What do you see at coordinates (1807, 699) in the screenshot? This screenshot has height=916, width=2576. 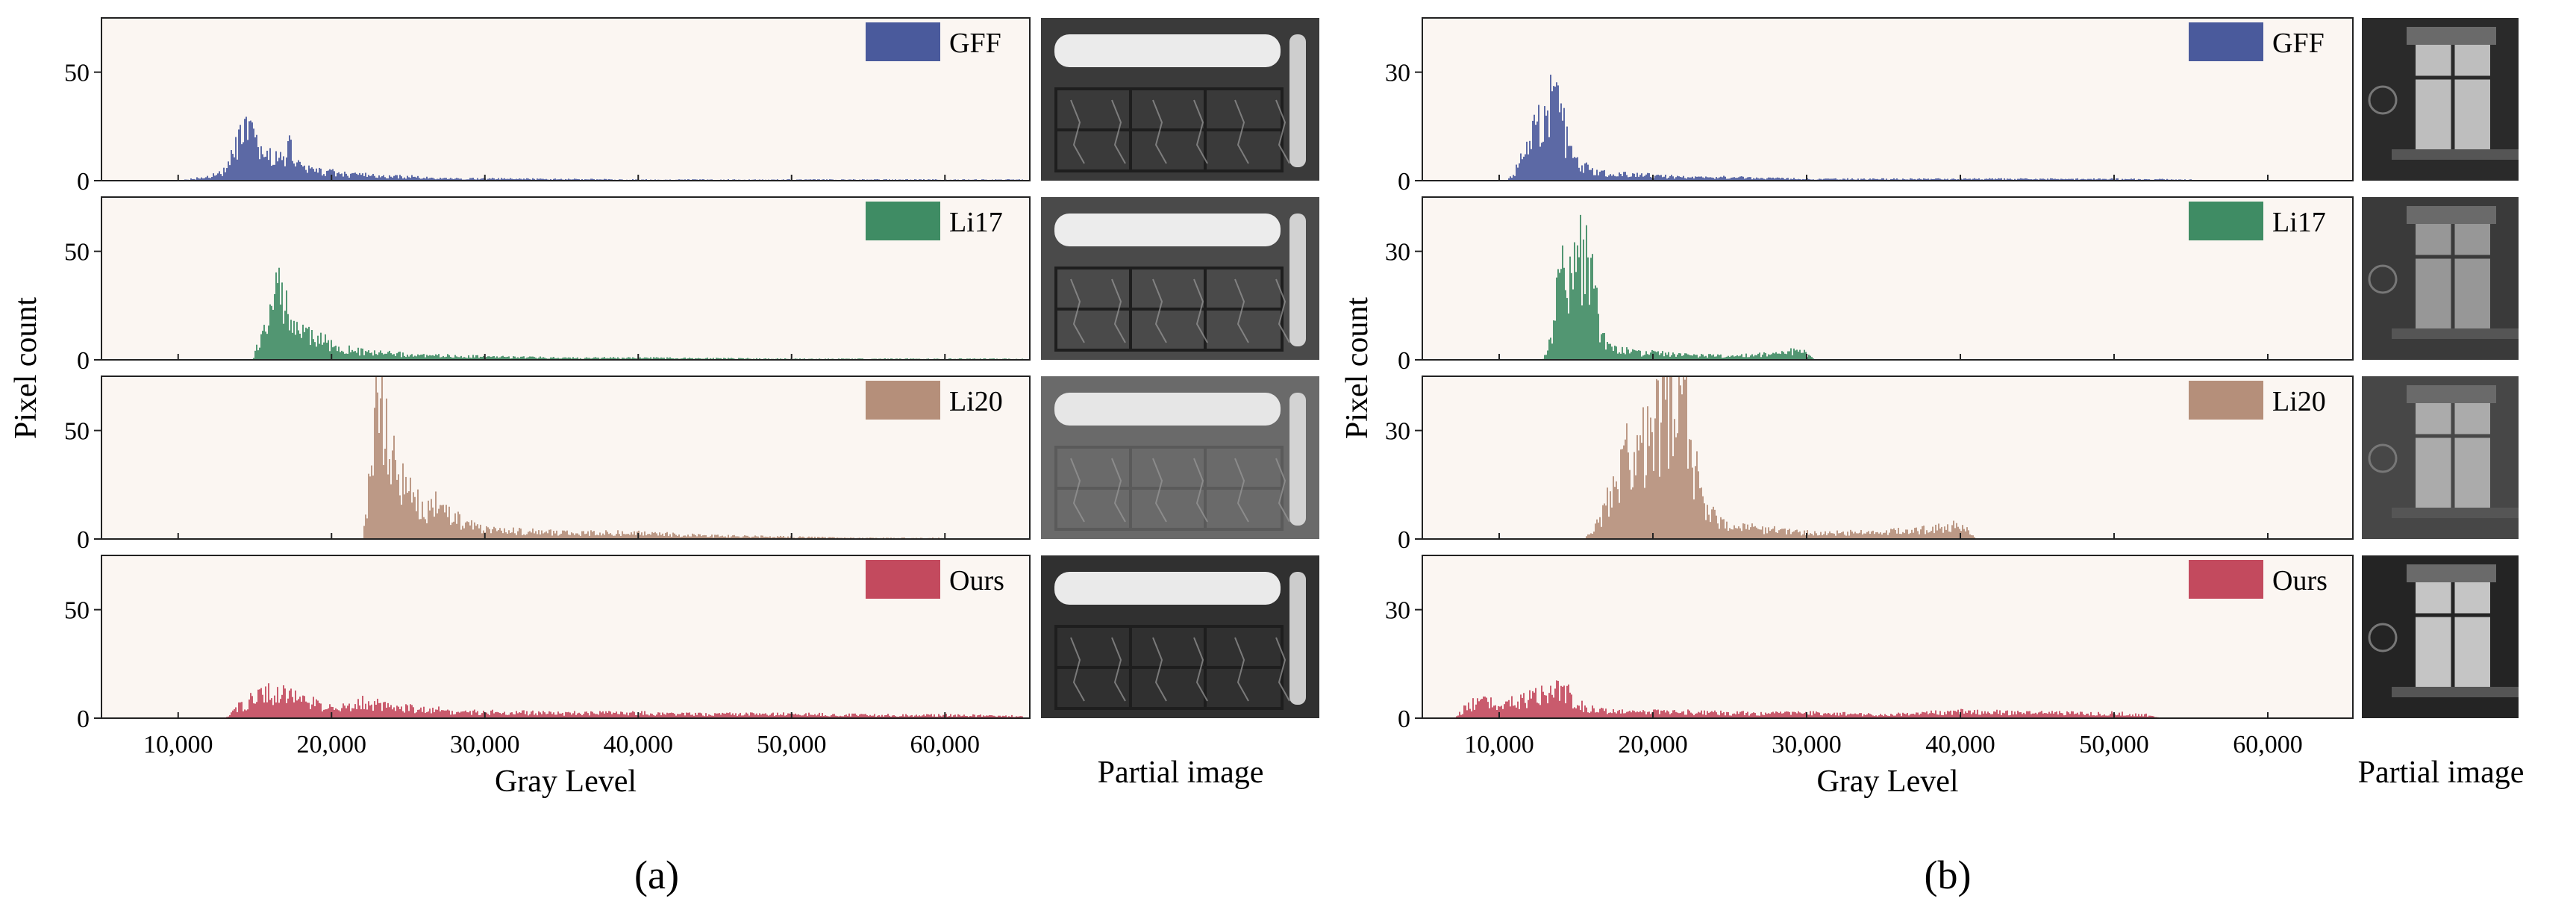 I see `histogram-ours` at bounding box center [1807, 699].